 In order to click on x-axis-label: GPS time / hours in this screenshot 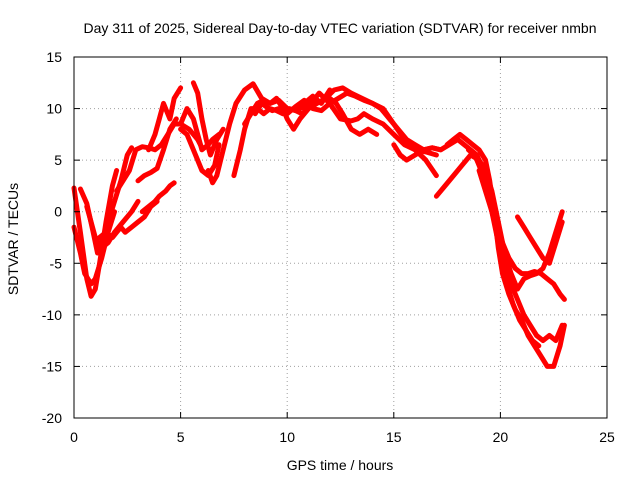, I will do `click(340, 465)`.